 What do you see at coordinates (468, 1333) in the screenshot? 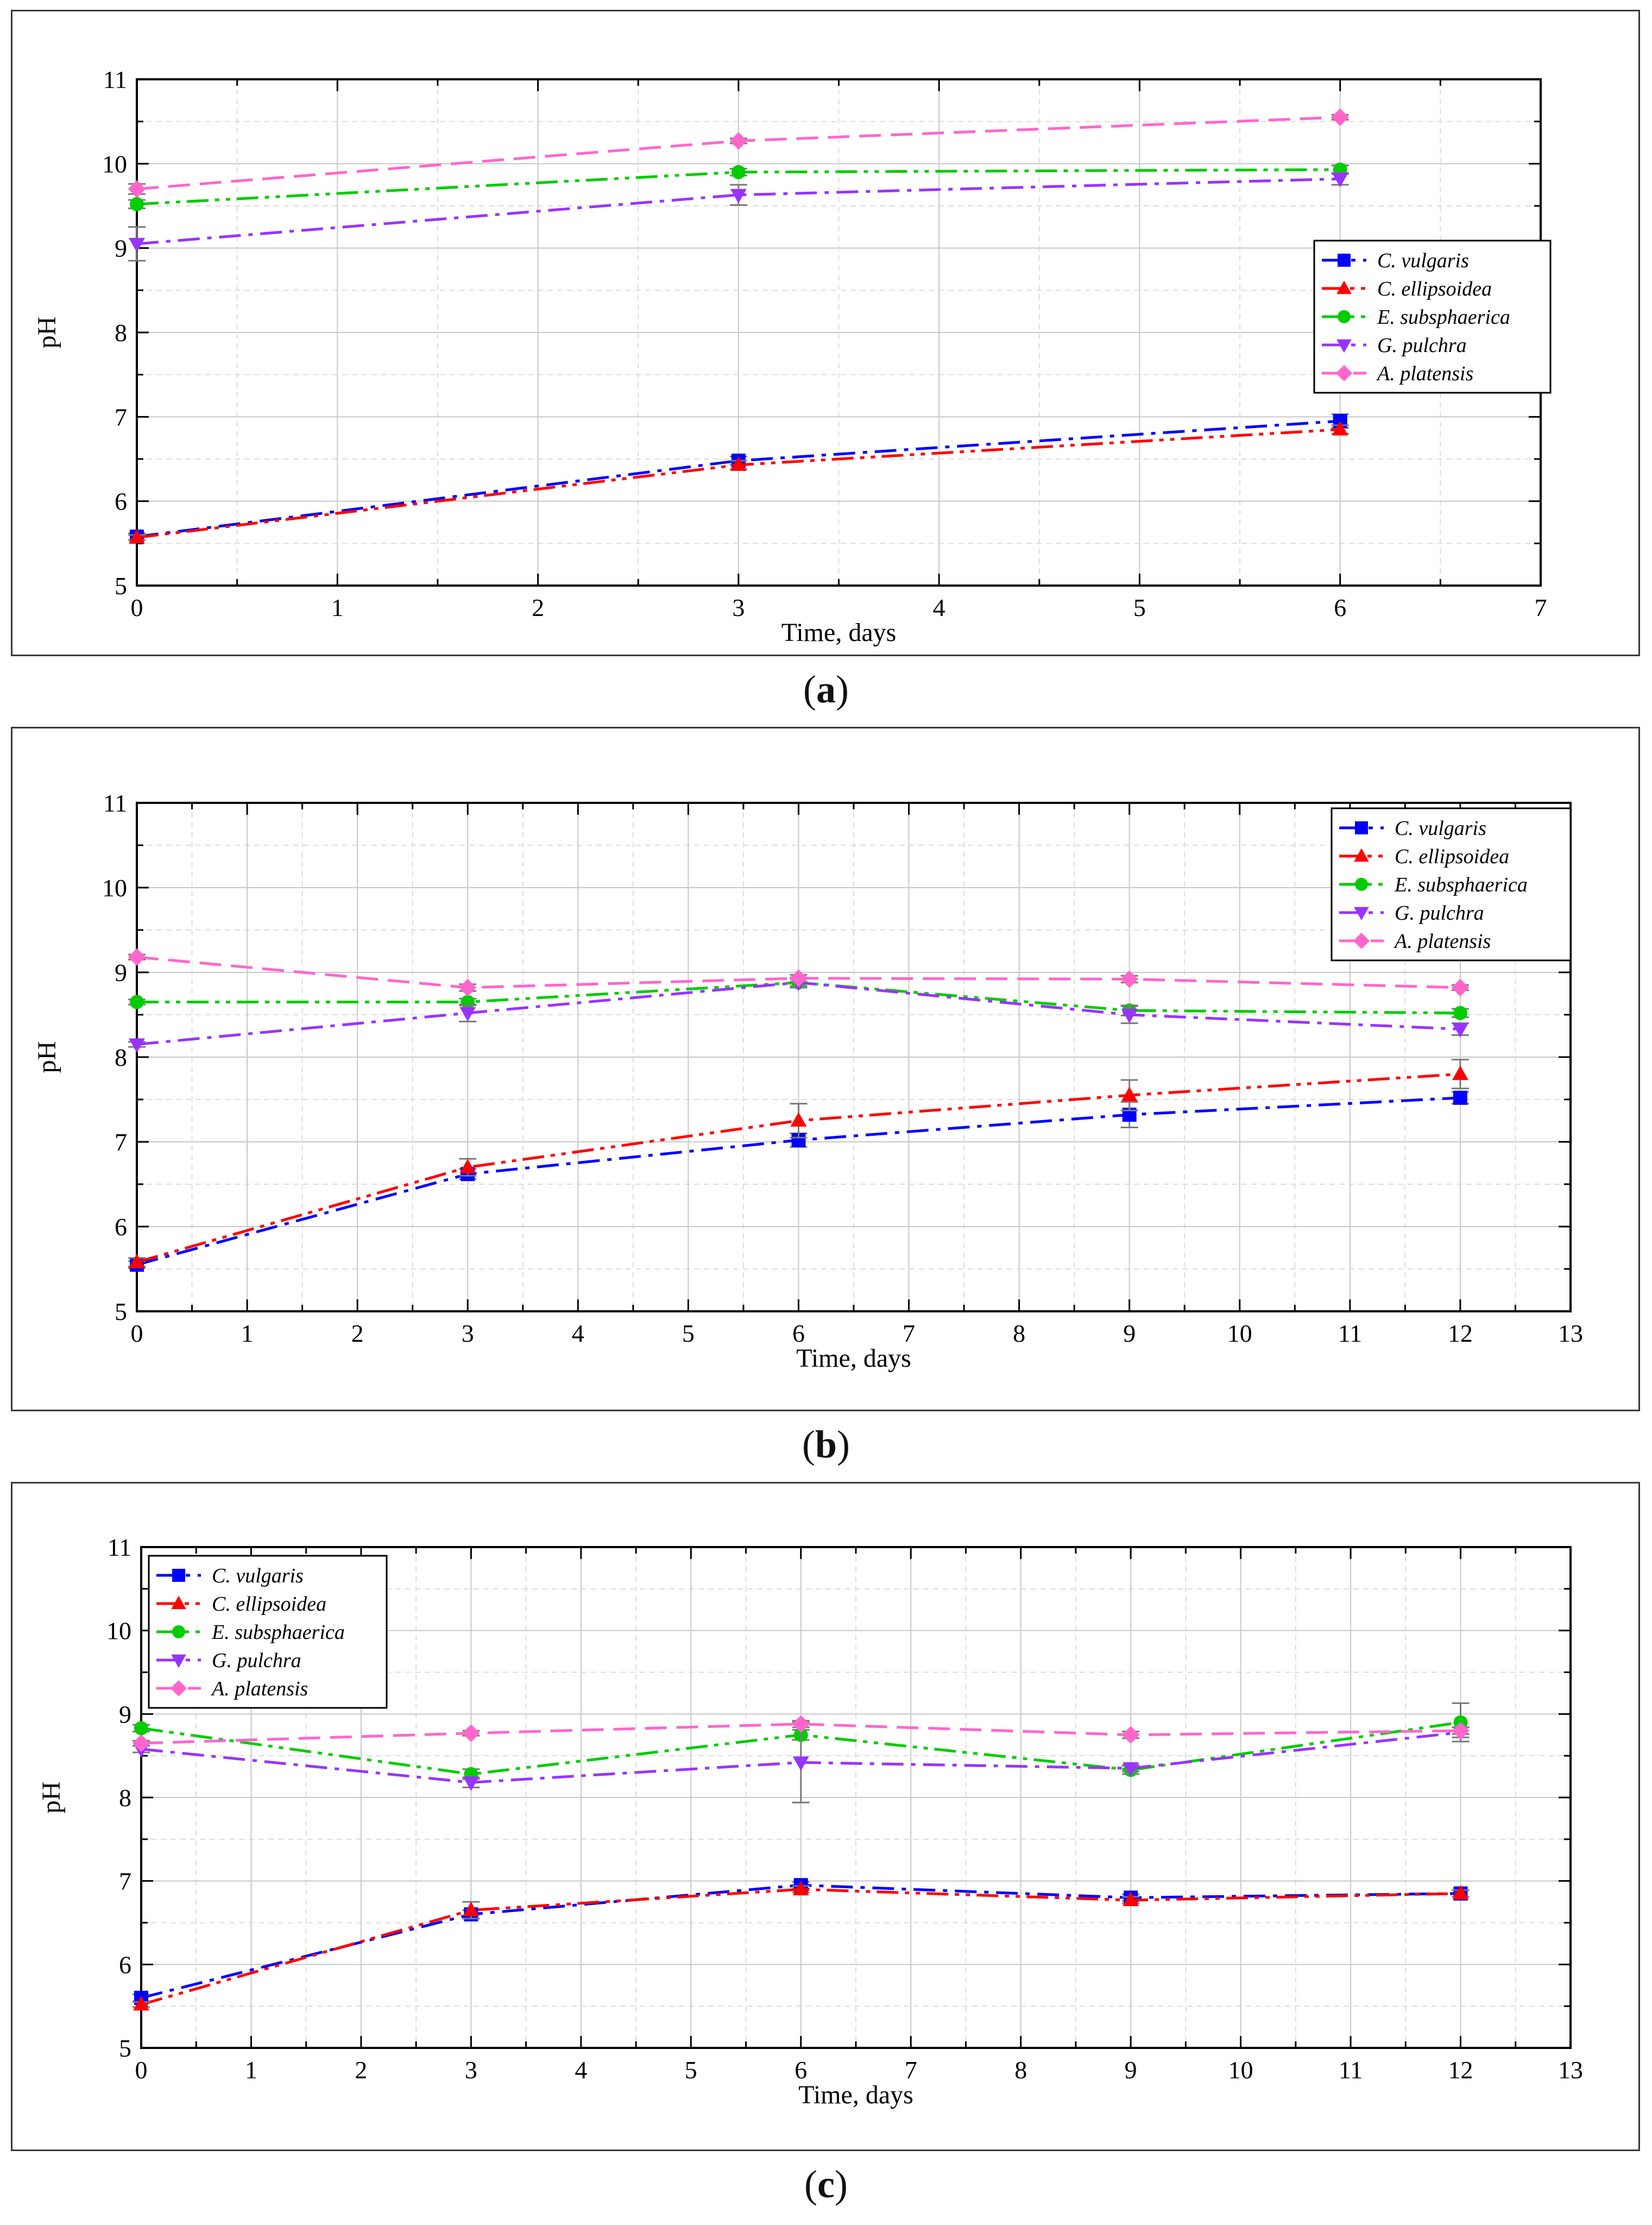
I see `panel-b-x-tick-label: 3` at bounding box center [468, 1333].